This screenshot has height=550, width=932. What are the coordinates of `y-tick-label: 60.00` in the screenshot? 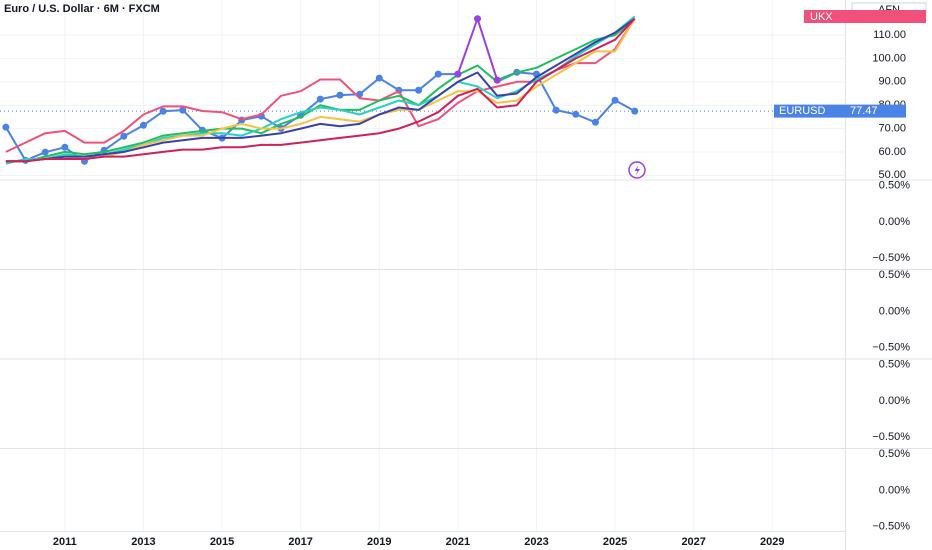 It's located at (892, 152).